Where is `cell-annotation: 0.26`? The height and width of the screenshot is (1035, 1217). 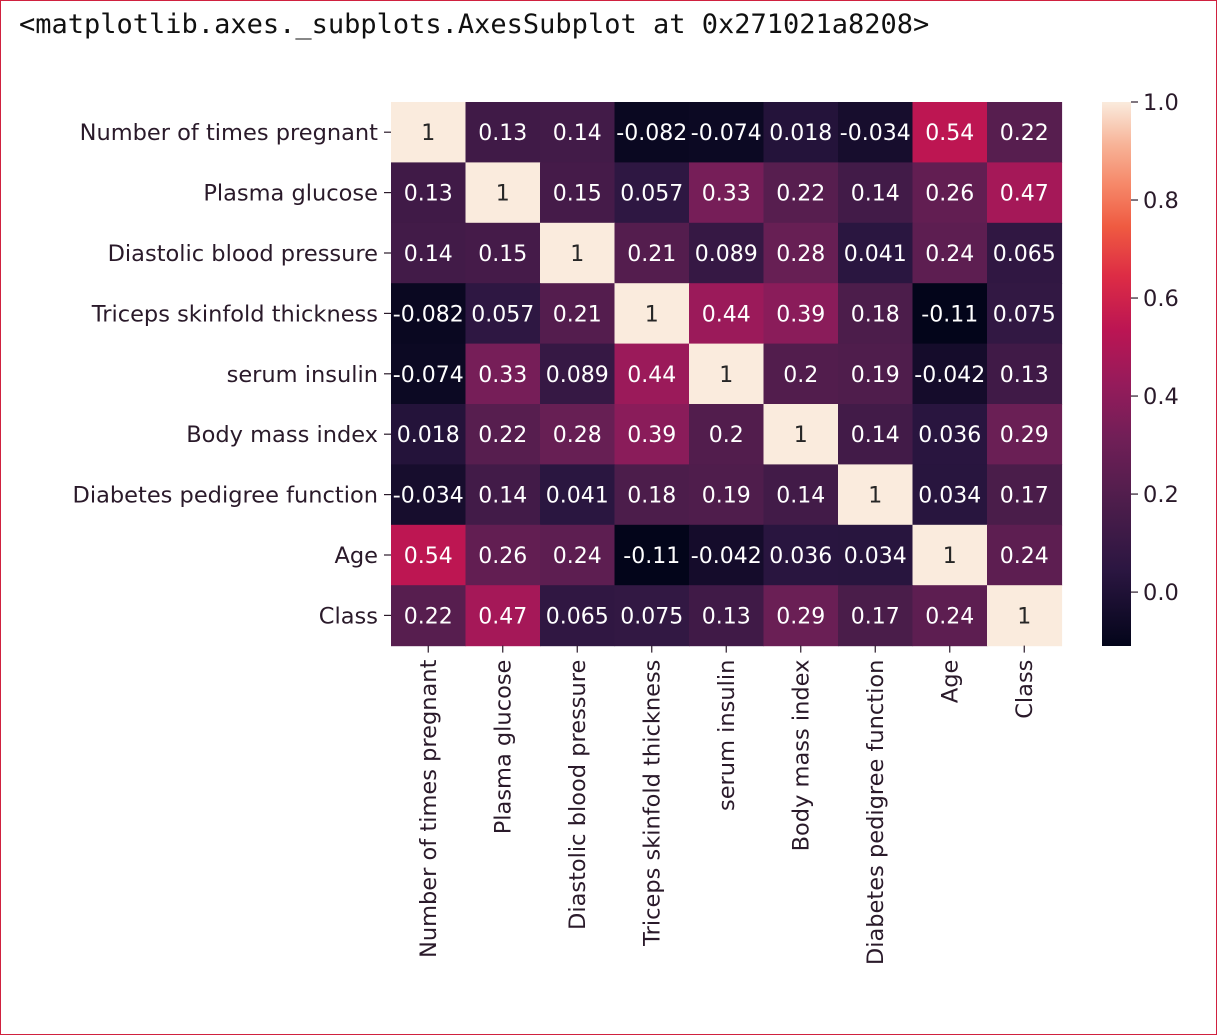
cell-annotation: 0.26 is located at coordinates (949, 194).